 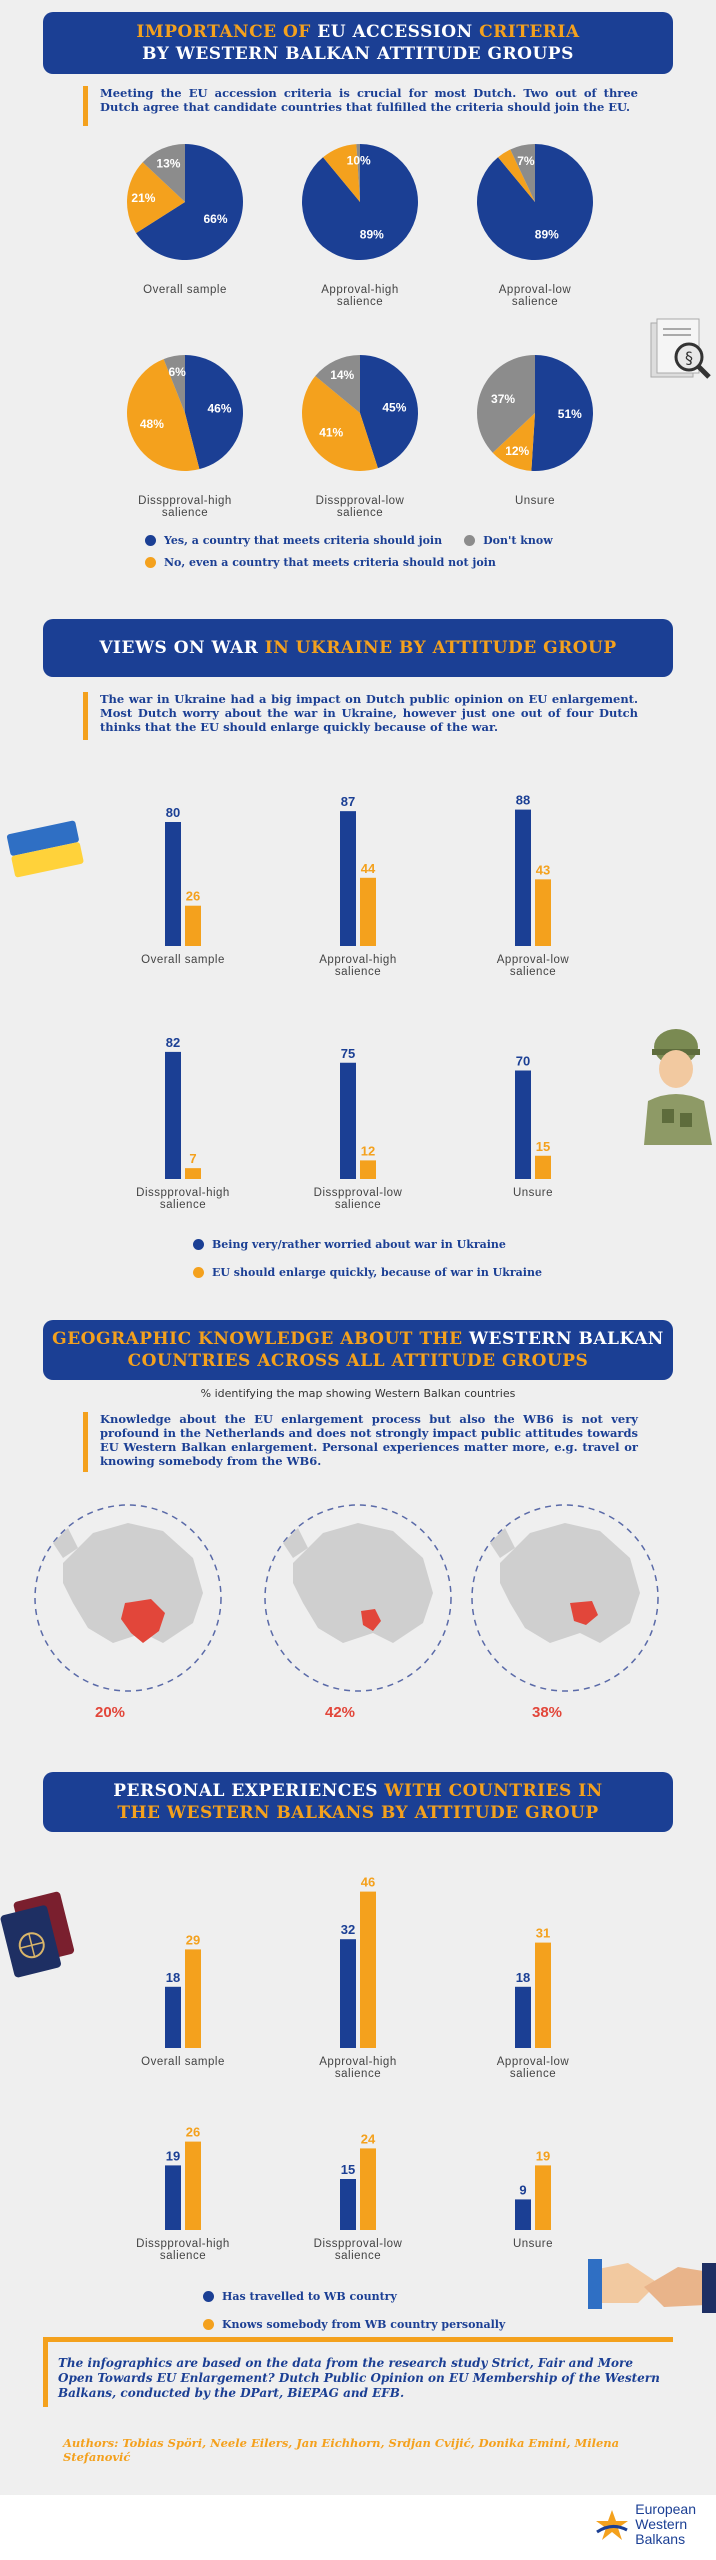 I want to click on pie-slice-label: 10%, so click(x=359, y=160).